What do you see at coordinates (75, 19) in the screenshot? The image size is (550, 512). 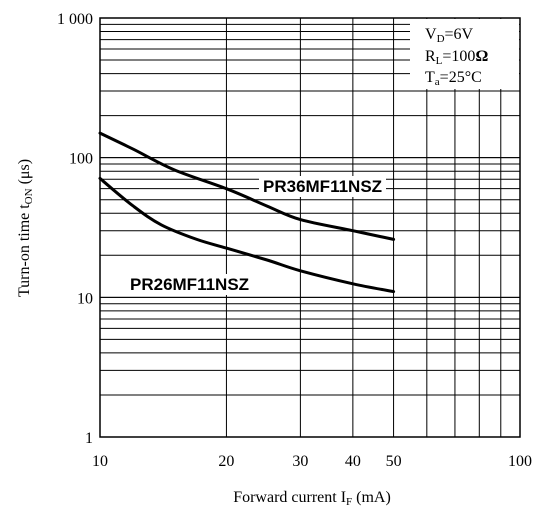 I see `y-tick-label: 1 000` at bounding box center [75, 19].